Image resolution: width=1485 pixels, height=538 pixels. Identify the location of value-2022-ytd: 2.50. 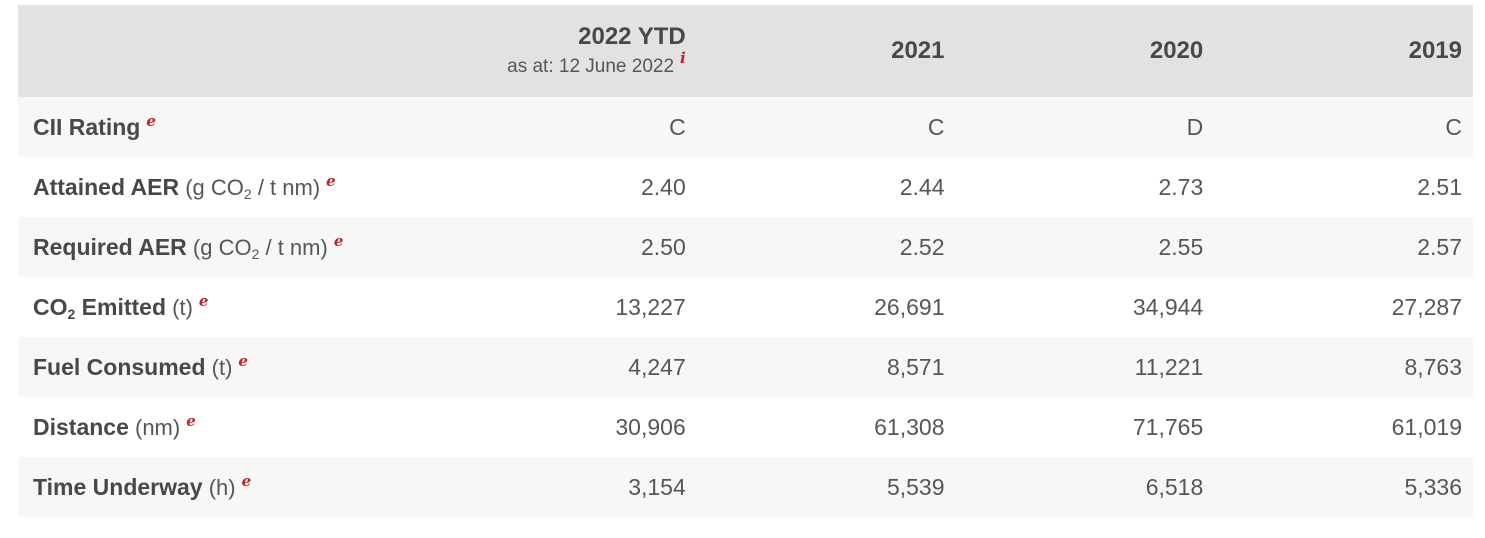
(567, 247).